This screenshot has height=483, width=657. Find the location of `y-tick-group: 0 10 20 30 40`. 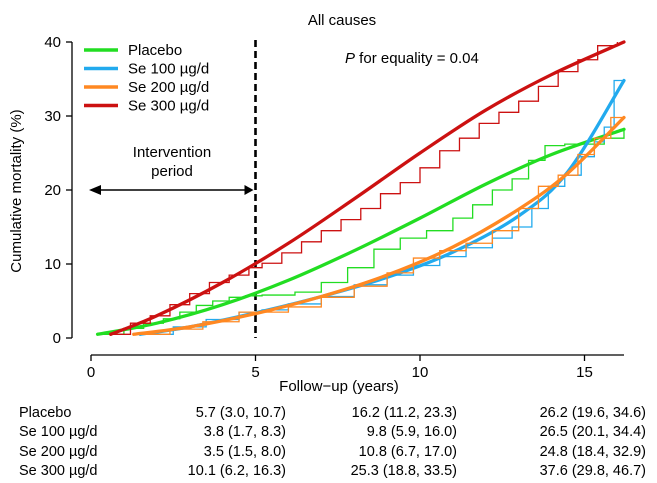

y-tick-group: 0 10 20 30 40 is located at coordinates (58, 190).